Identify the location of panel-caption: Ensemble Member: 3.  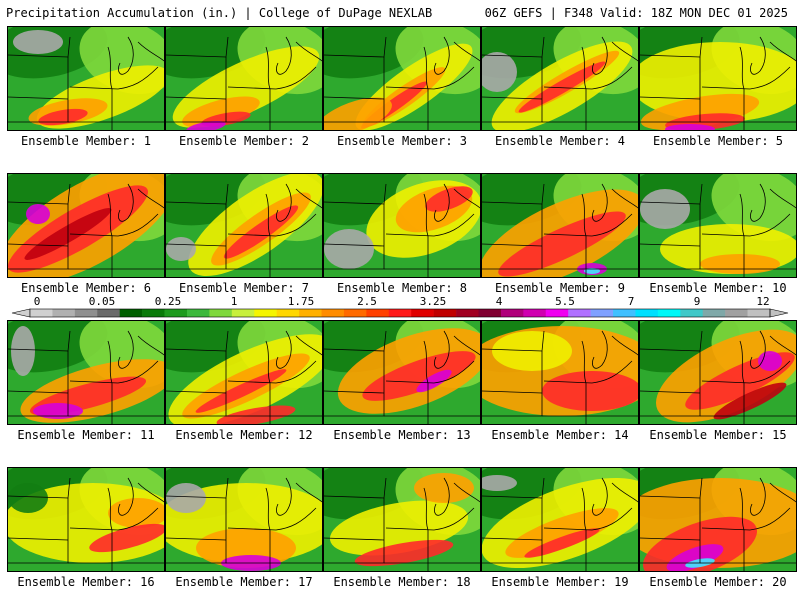
(402, 141).